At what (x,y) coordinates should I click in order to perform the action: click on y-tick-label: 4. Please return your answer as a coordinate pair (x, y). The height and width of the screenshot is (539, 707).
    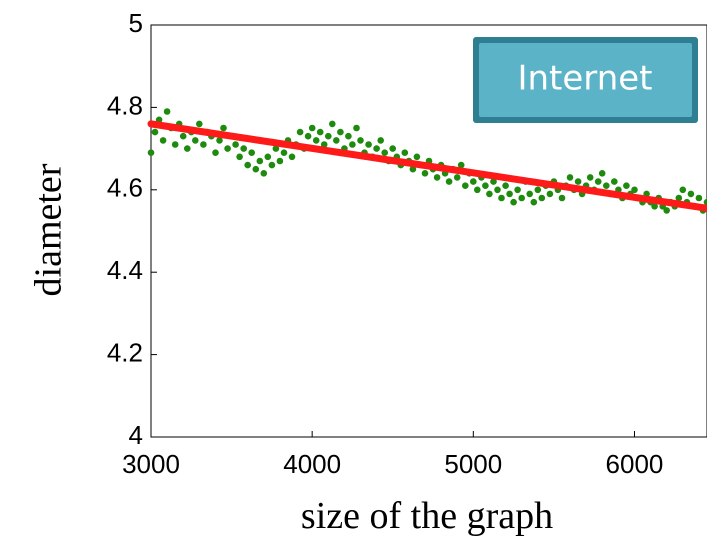
    Looking at the image, I should click on (136, 435).